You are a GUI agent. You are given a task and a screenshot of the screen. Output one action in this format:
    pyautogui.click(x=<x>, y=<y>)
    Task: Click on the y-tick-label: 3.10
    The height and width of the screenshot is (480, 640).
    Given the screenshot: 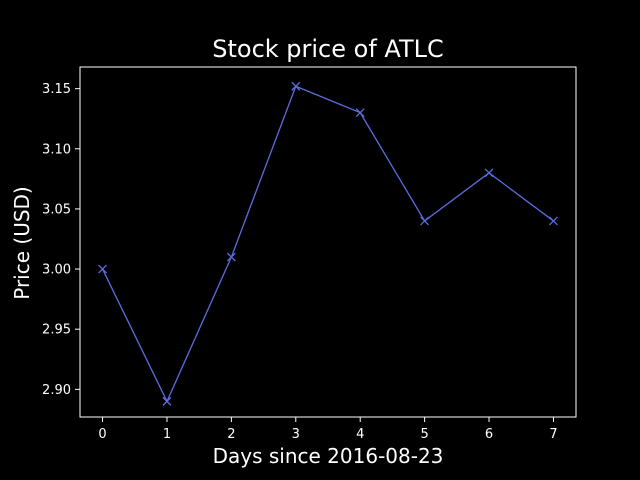 What is the action you would take?
    pyautogui.click(x=56, y=149)
    